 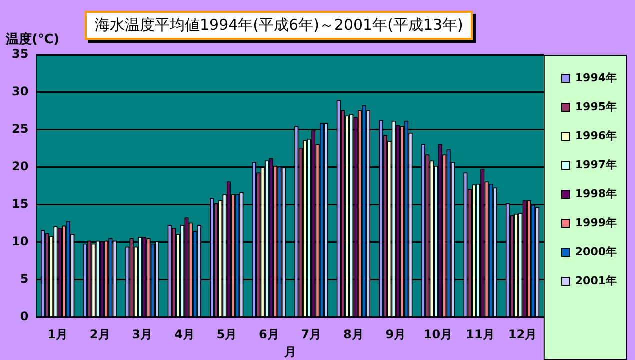 What do you see at coordinates (20, 129) in the screenshot?
I see `y-tick-label: 25` at bounding box center [20, 129].